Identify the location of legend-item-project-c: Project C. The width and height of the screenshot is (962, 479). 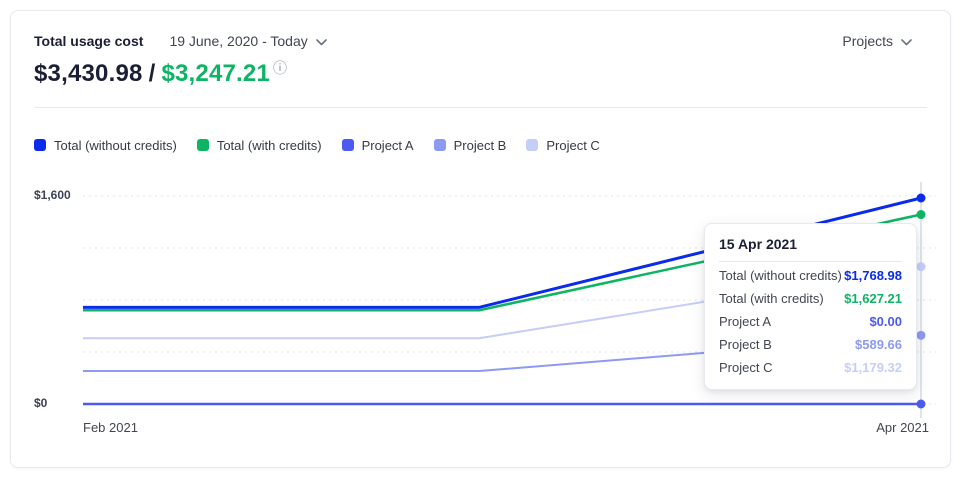
(563, 145).